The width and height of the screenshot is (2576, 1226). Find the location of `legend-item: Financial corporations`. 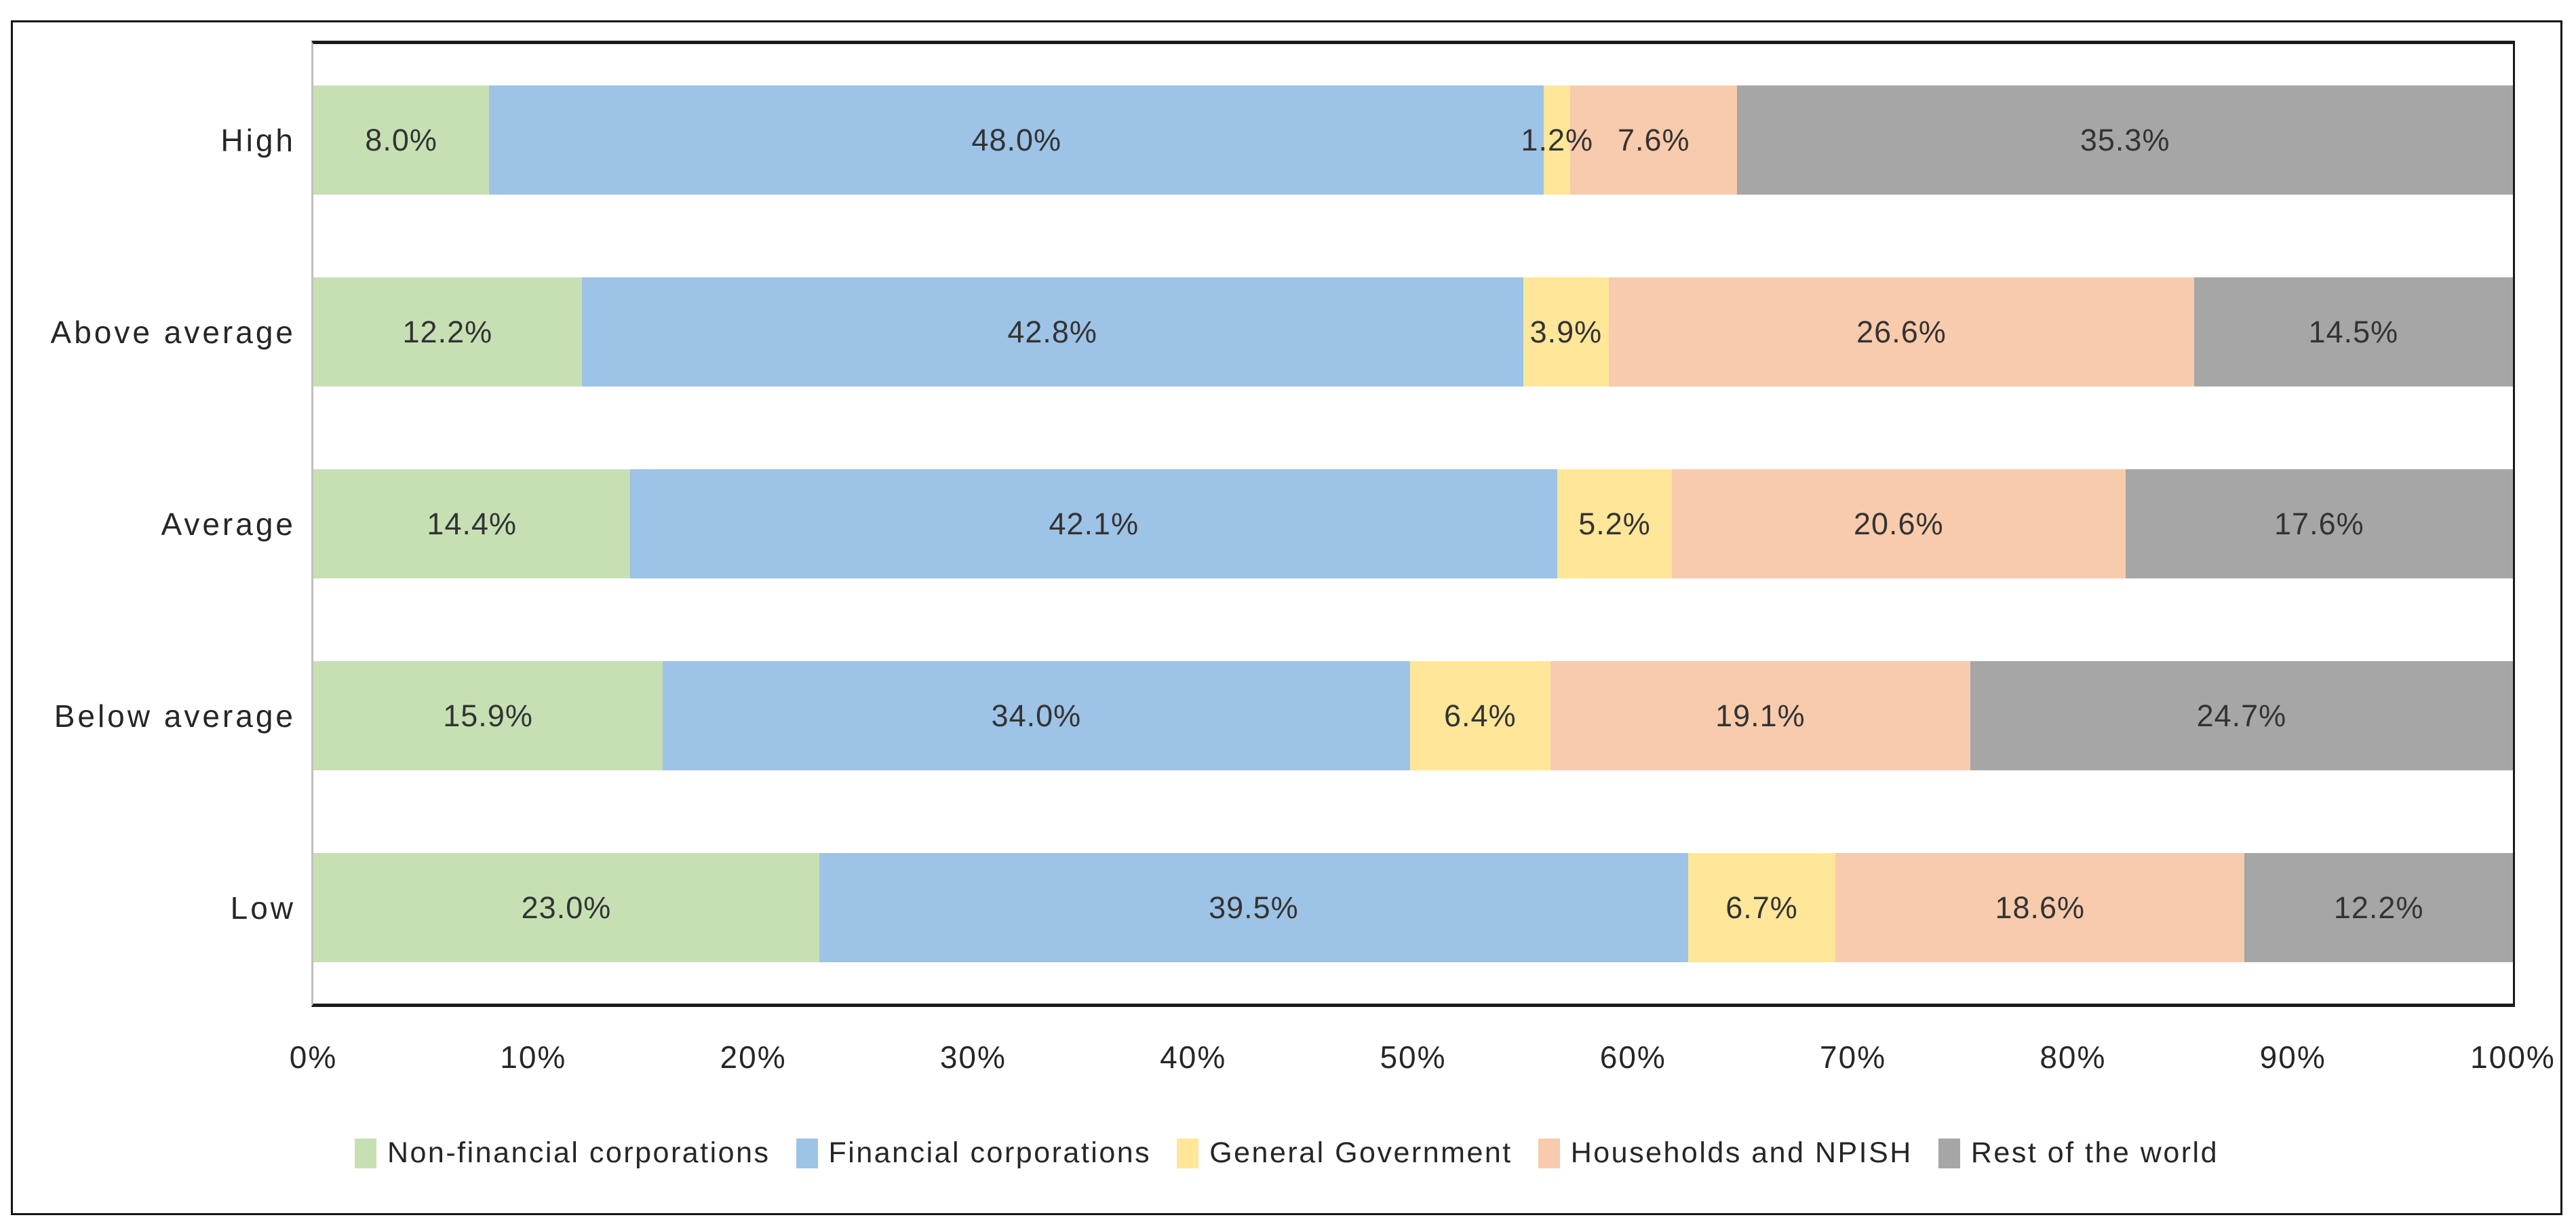

legend-item: Financial corporations is located at coordinates (974, 1153).